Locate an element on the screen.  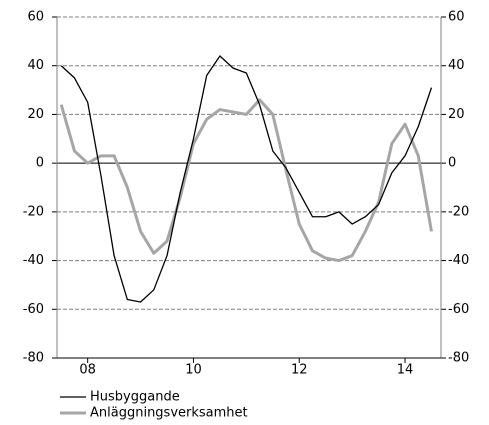
x-tick-label: 10 is located at coordinates (193, 370).